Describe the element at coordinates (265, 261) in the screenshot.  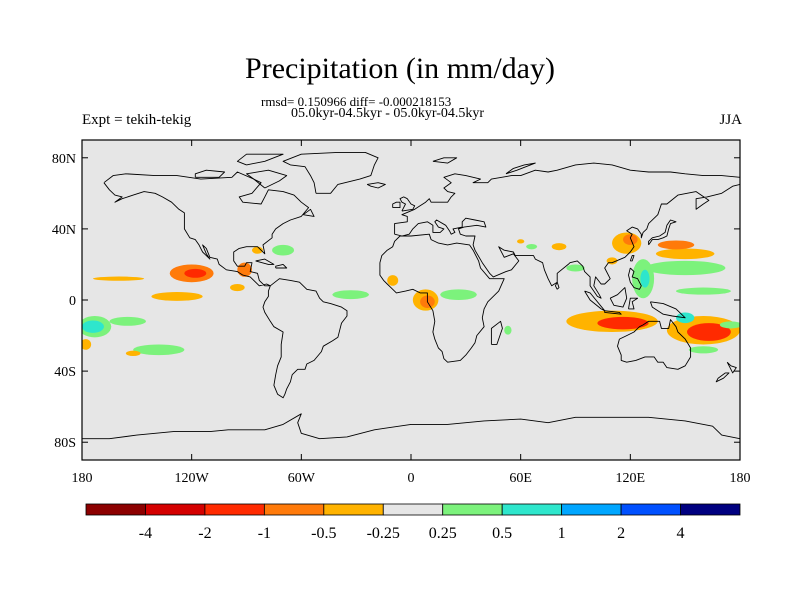
I see `coastline-cuba` at that location.